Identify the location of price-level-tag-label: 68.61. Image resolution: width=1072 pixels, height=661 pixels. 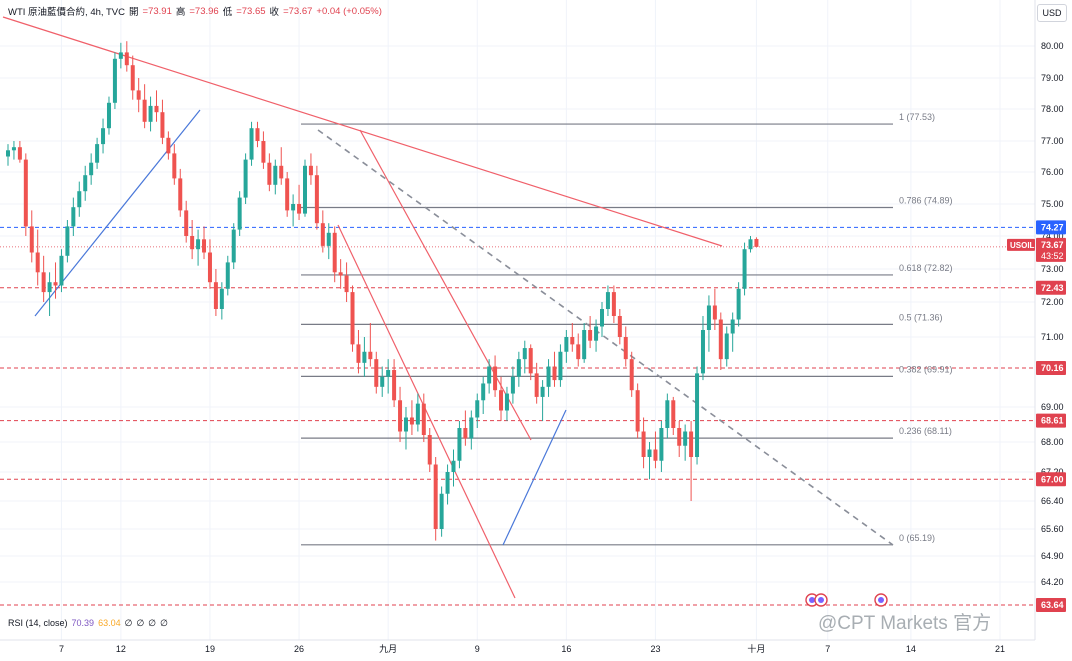
(1052, 421).